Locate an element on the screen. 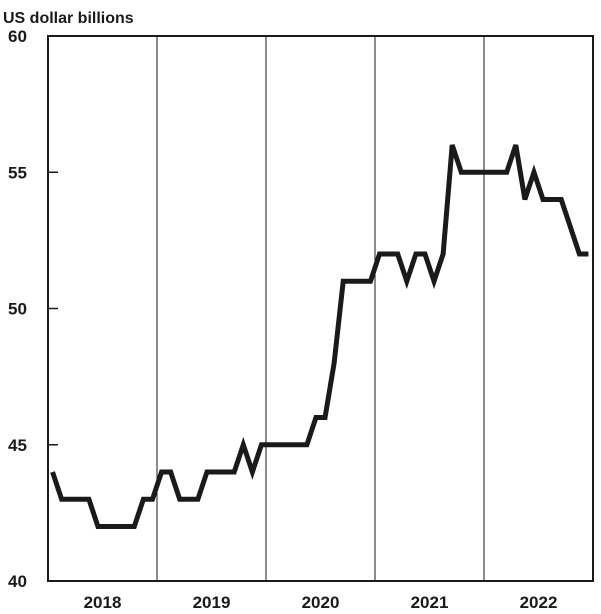 The height and width of the screenshot is (614, 601). y-tick-label-50: 50 is located at coordinates (17, 309).